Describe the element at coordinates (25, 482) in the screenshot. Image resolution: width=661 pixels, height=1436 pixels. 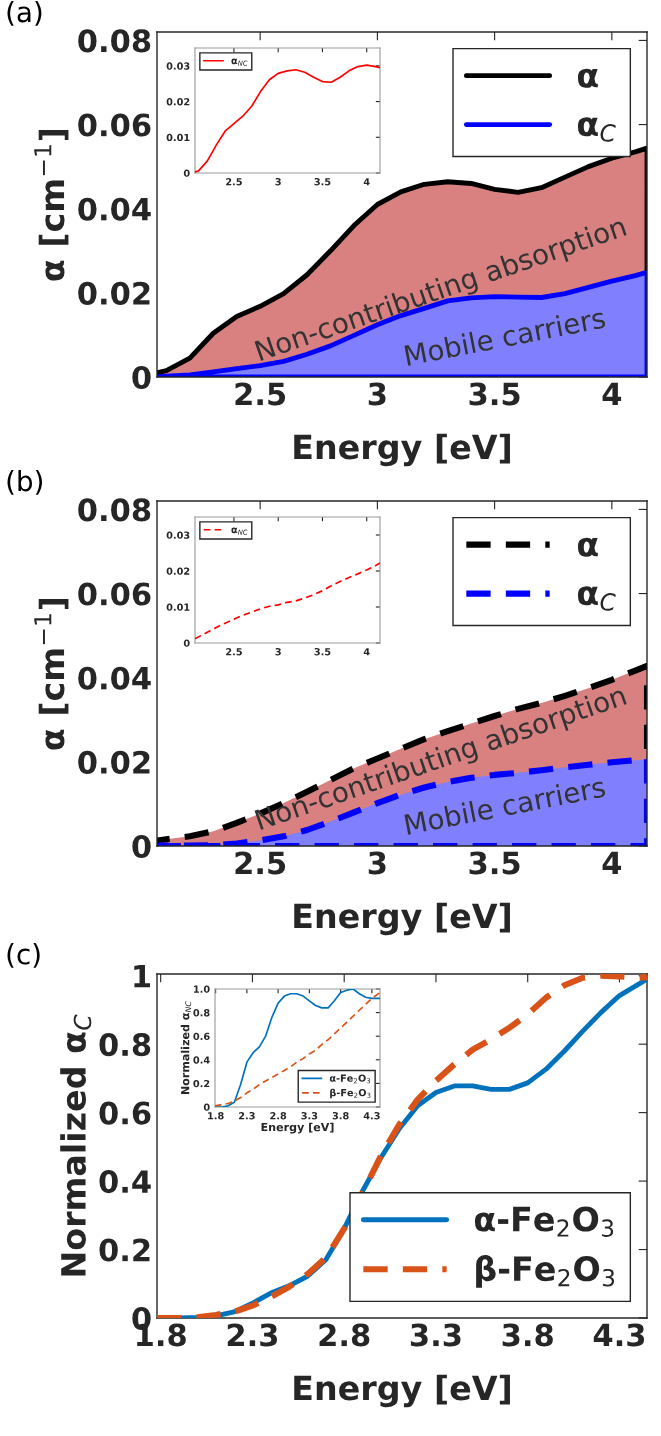
I see `text: (b)` at that location.